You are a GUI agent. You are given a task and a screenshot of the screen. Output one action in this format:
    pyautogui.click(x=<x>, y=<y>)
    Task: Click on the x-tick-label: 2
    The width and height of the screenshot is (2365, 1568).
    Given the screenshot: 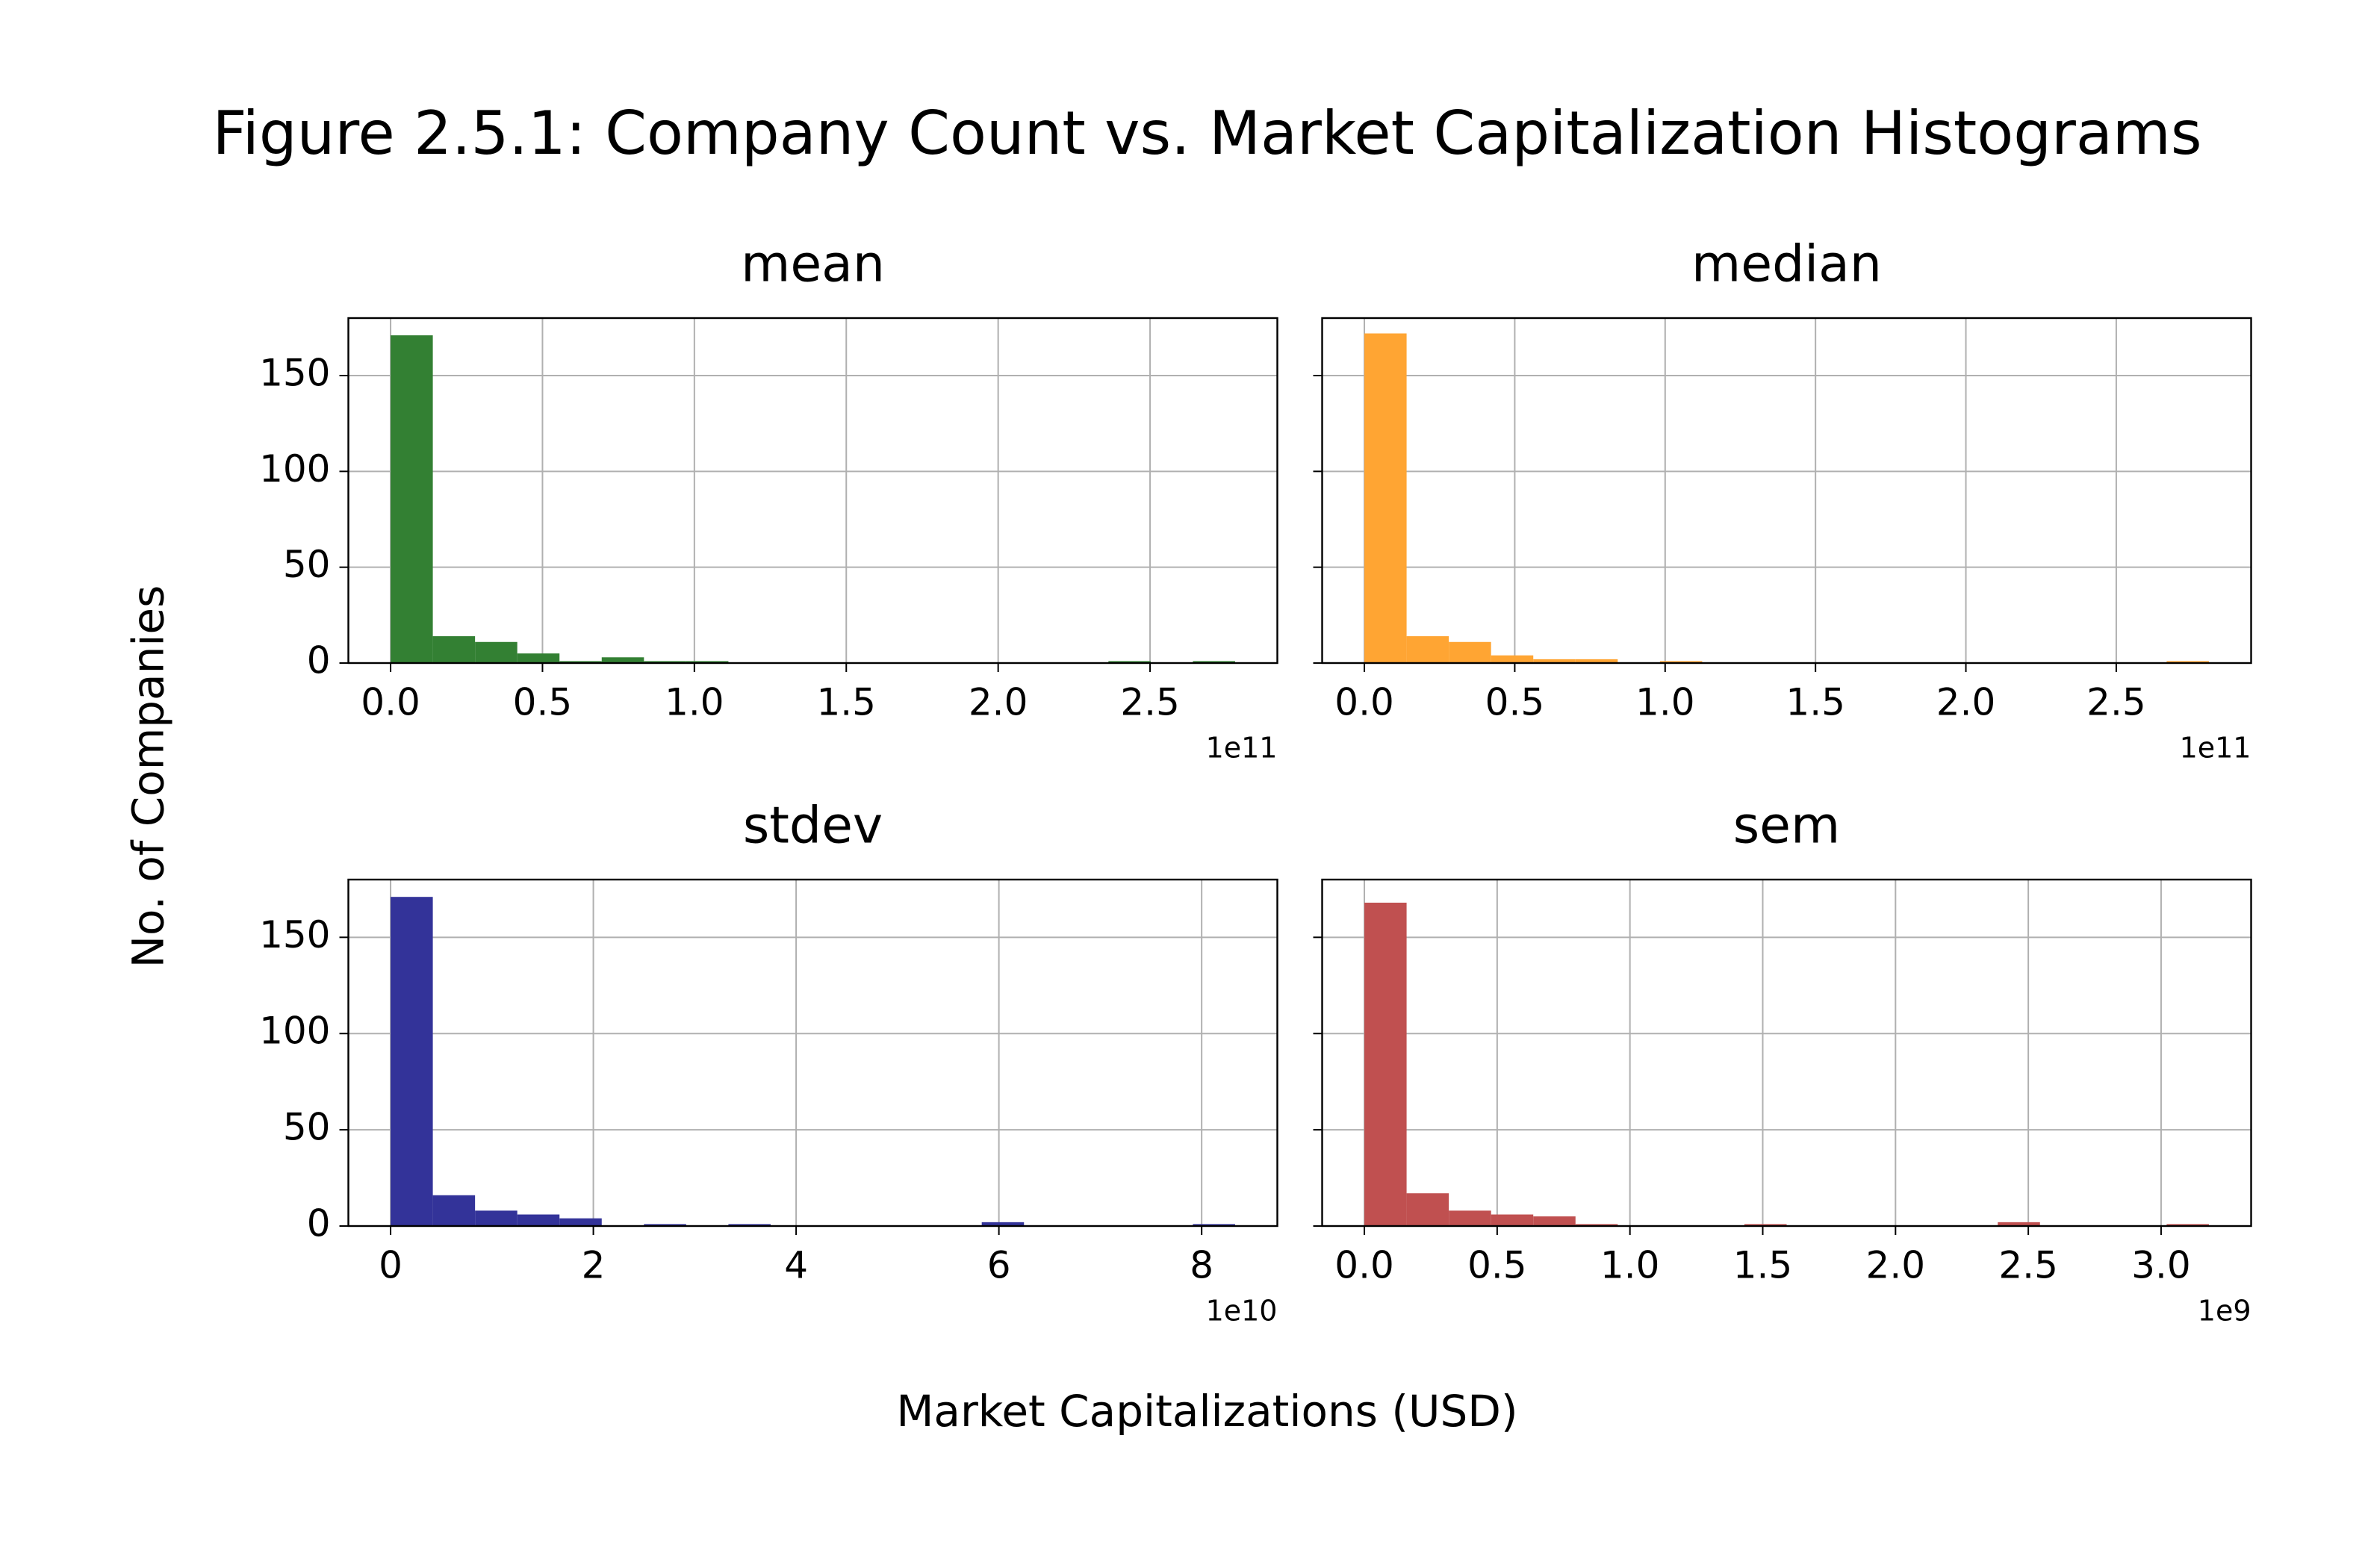 What is the action you would take?
    pyautogui.click(x=594, y=1265)
    